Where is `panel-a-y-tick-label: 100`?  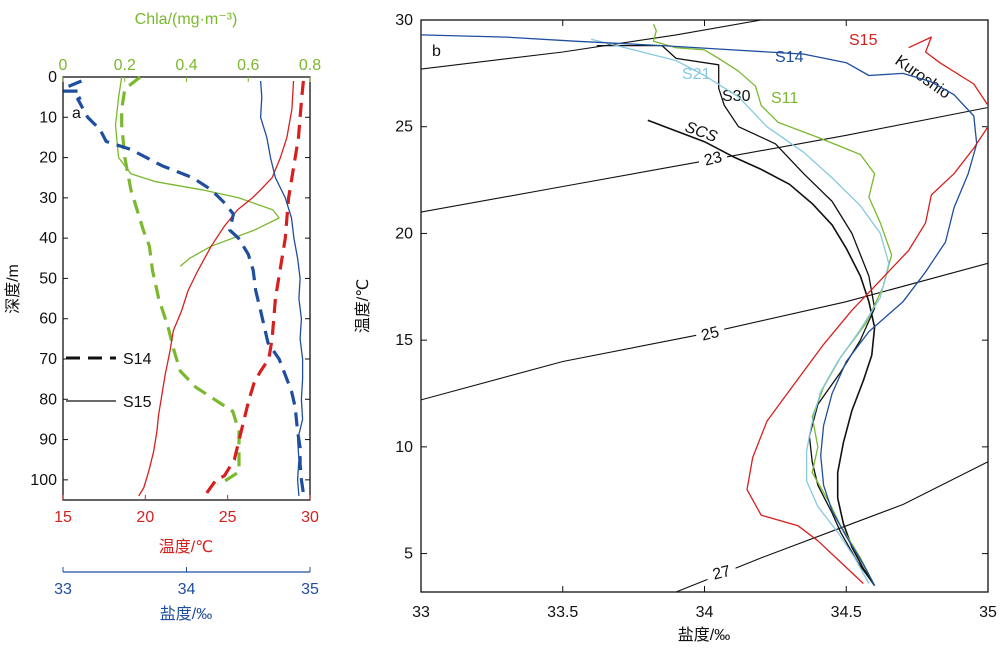 panel-a-y-tick-label: 100 is located at coordinates (43, 480).